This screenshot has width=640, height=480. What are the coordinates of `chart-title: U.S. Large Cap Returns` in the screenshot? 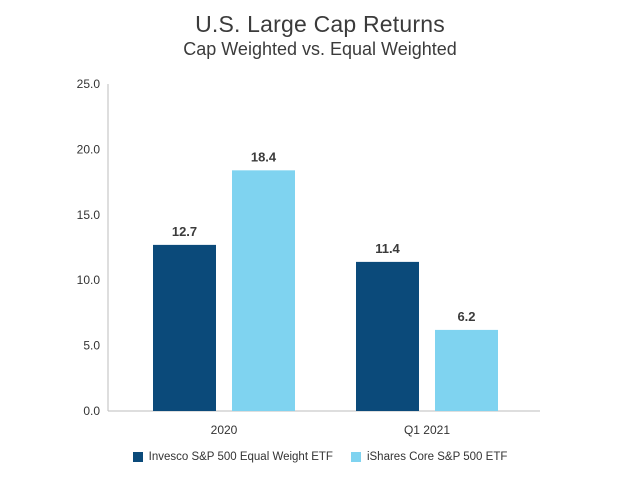 It's located at (320, 24).